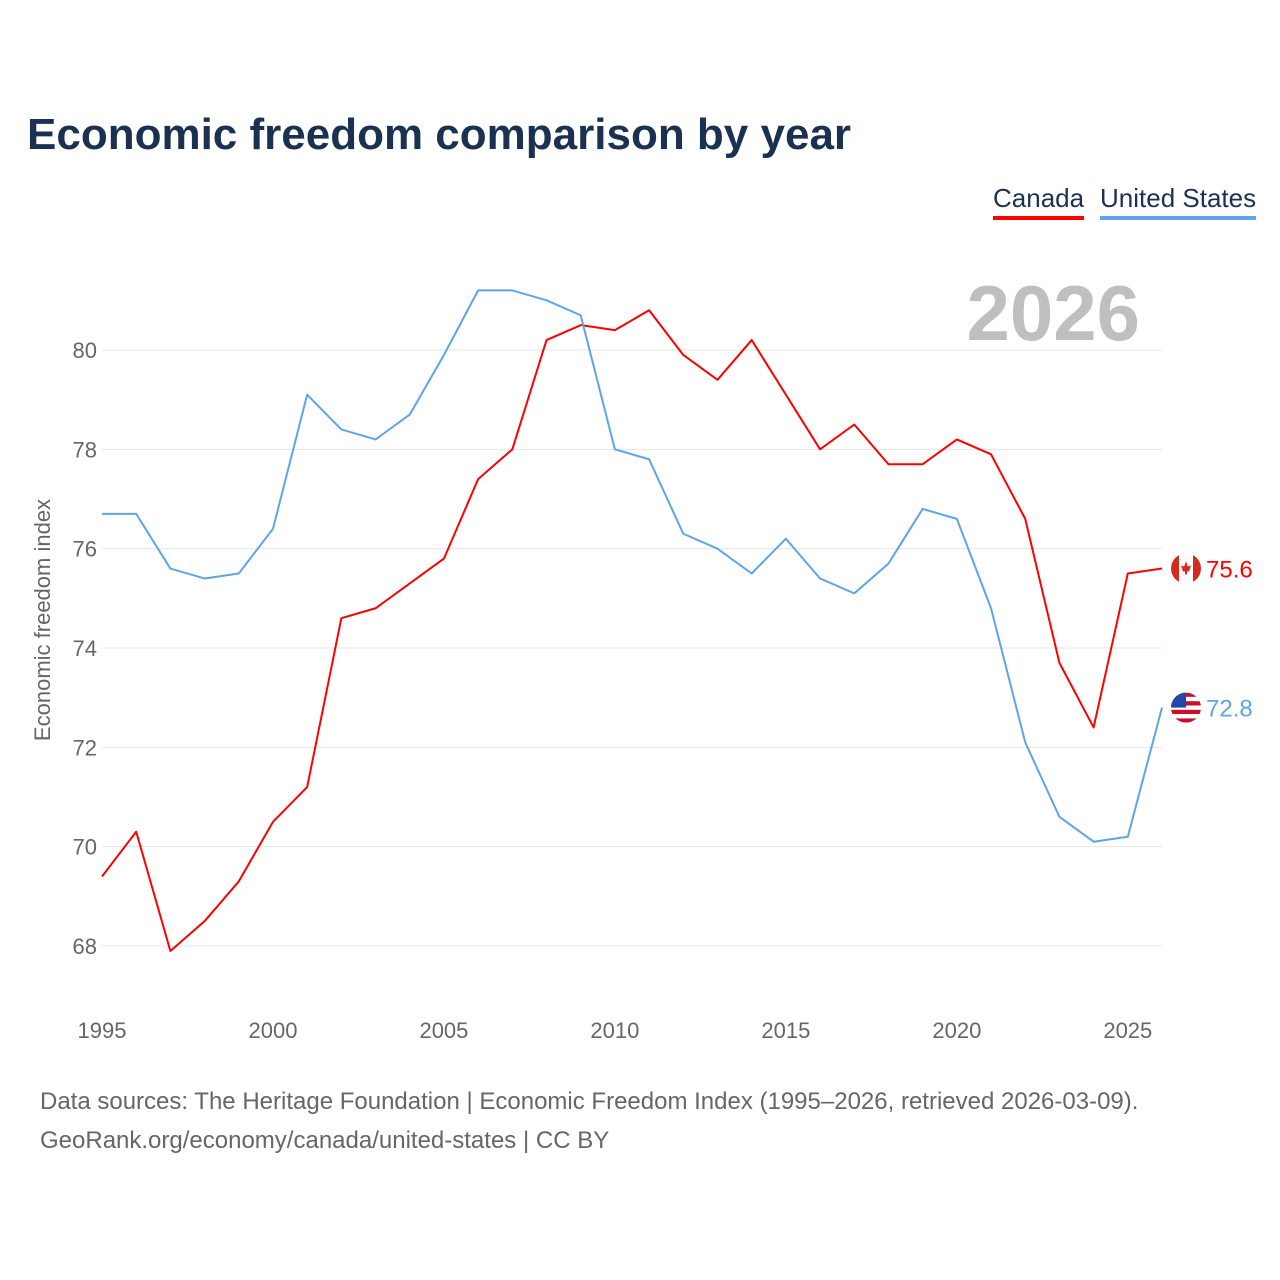  Describe the element at coordinates (1229, 570) in the screenshot. I see `end-value-label: 75.6` at that location.